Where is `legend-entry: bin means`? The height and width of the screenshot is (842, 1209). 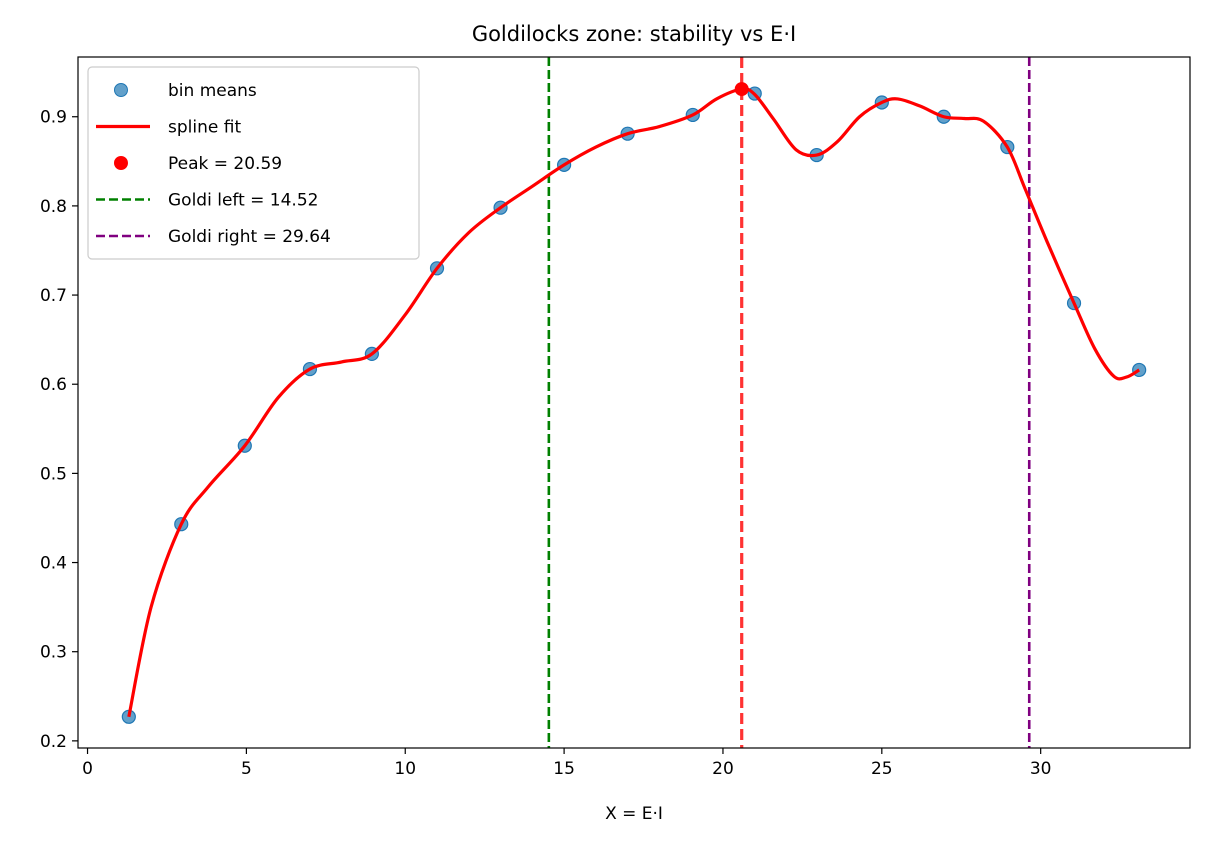
legend-entry: bin means is located at coordinates (185, 91).